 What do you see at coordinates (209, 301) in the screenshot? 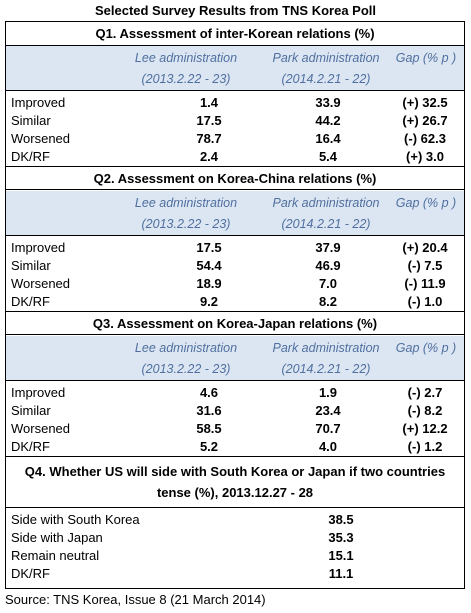
I see `lee-value: 9.2` at bounding box center [209, 301].